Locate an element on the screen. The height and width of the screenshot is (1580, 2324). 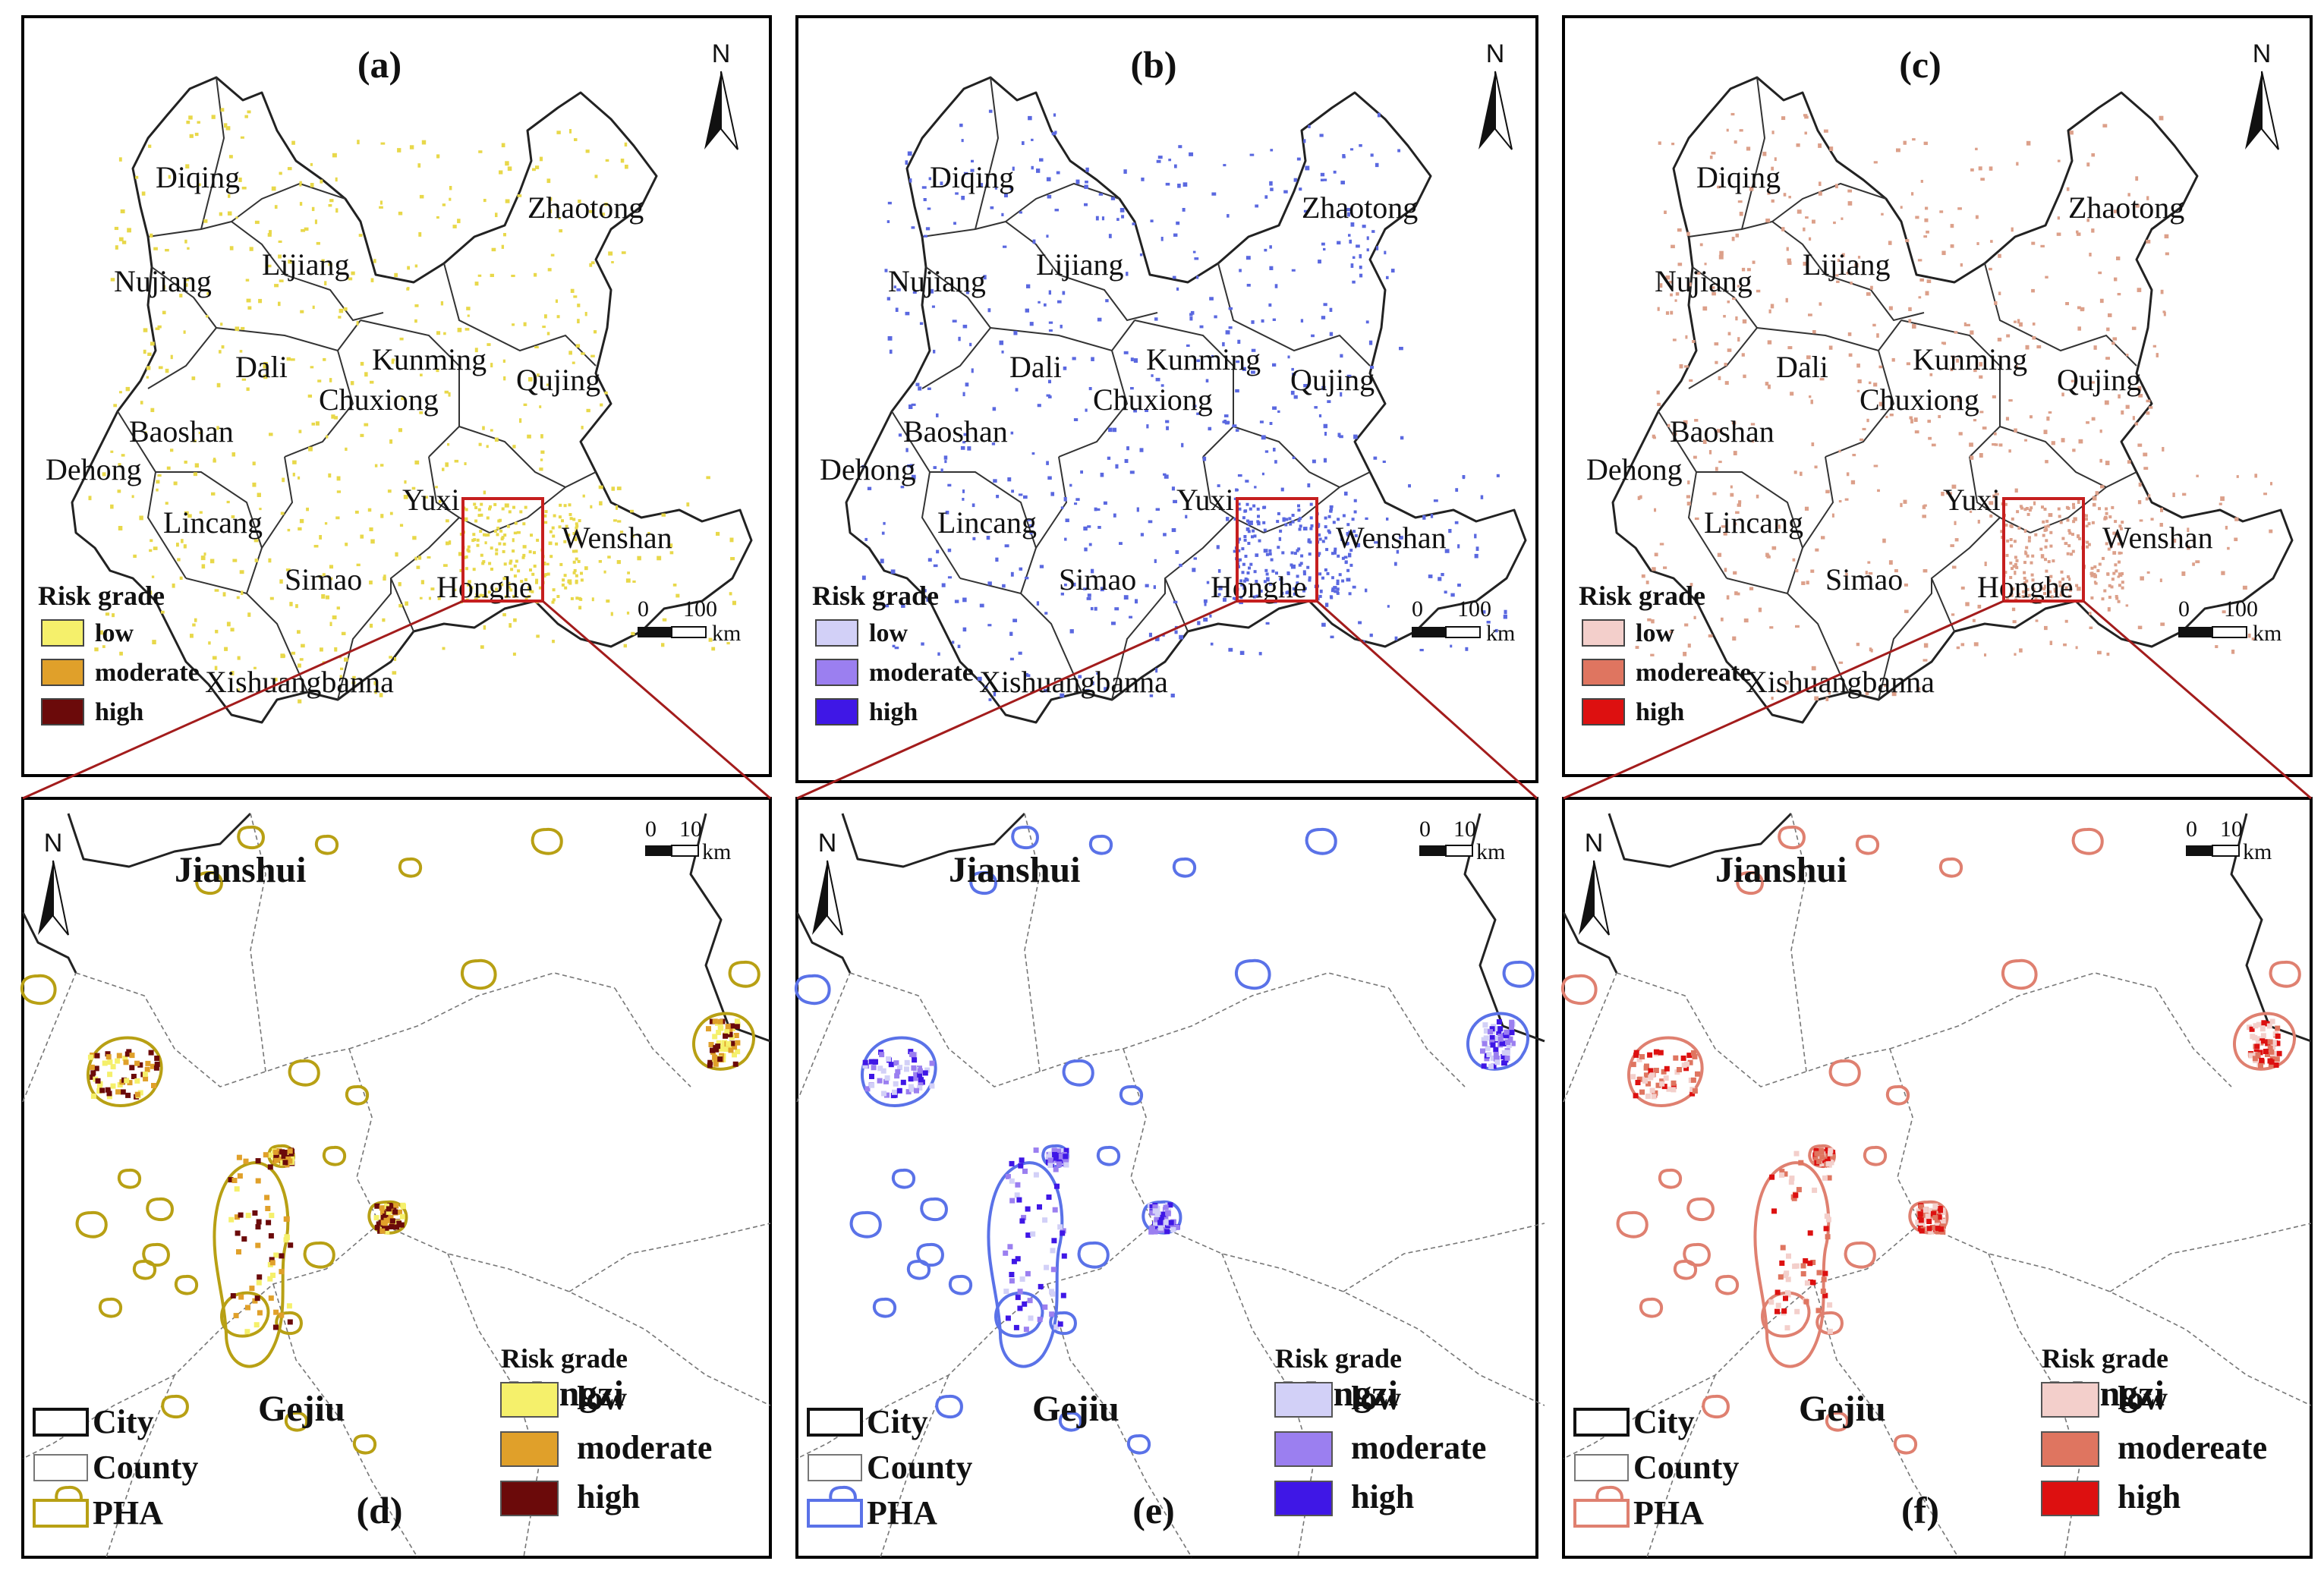
scale-unit: km is located at coordinates (1501, 633).